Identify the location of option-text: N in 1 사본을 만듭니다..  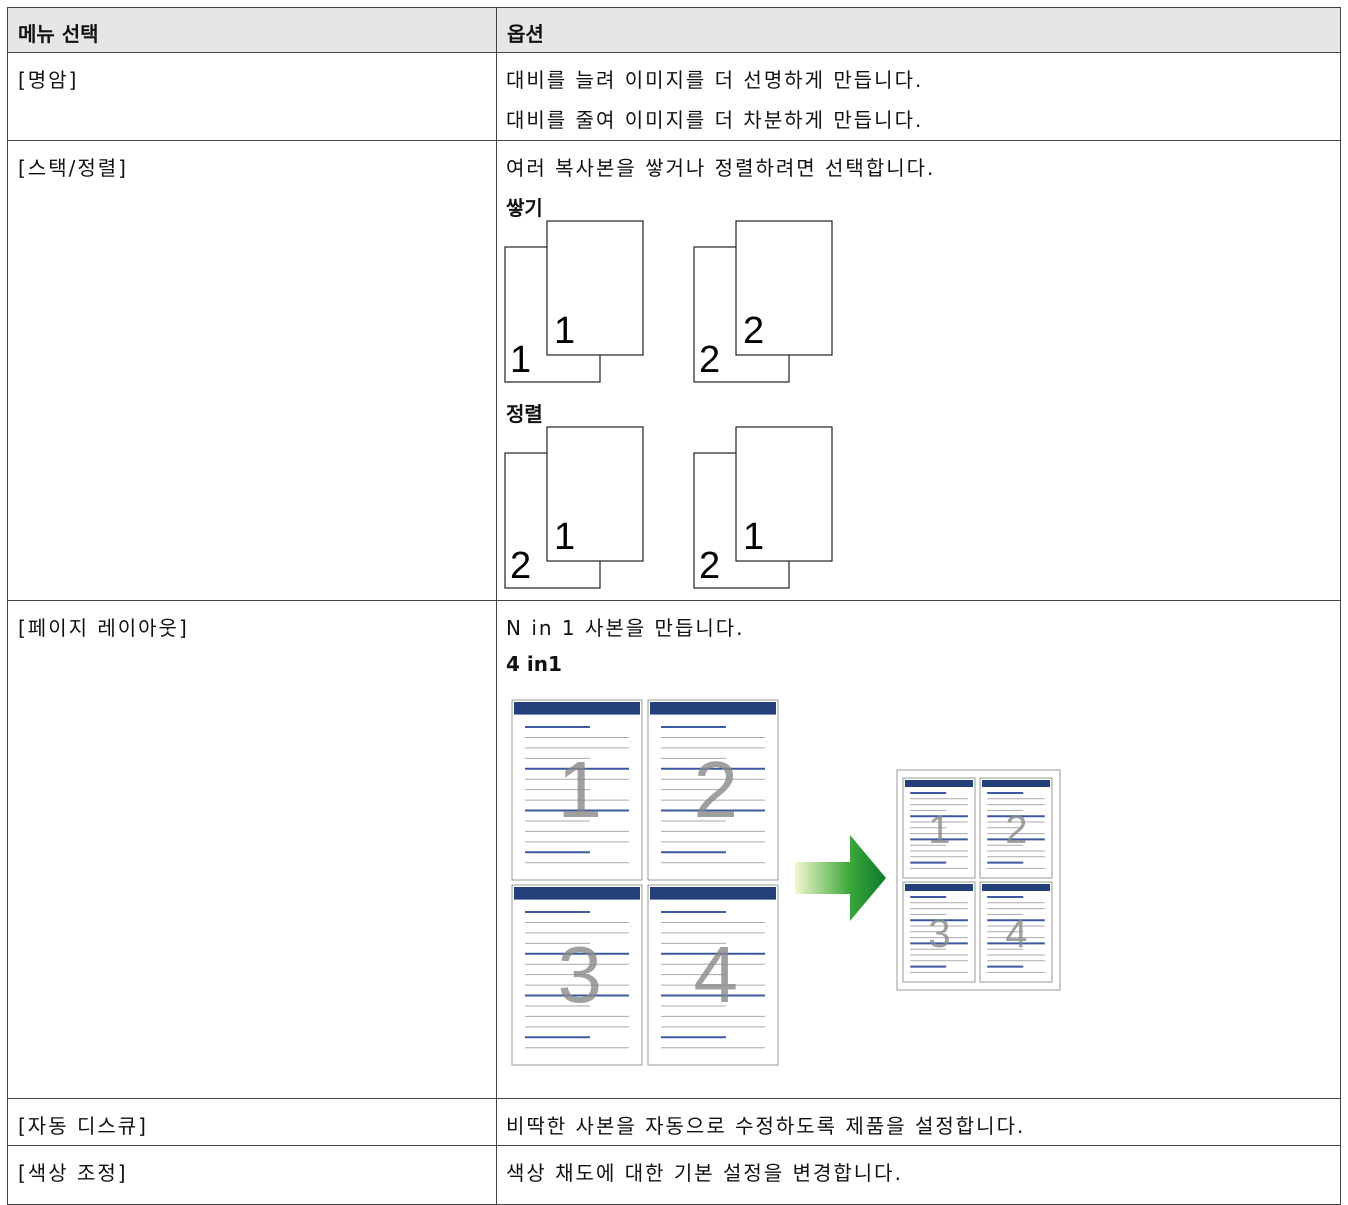
(625, 628).